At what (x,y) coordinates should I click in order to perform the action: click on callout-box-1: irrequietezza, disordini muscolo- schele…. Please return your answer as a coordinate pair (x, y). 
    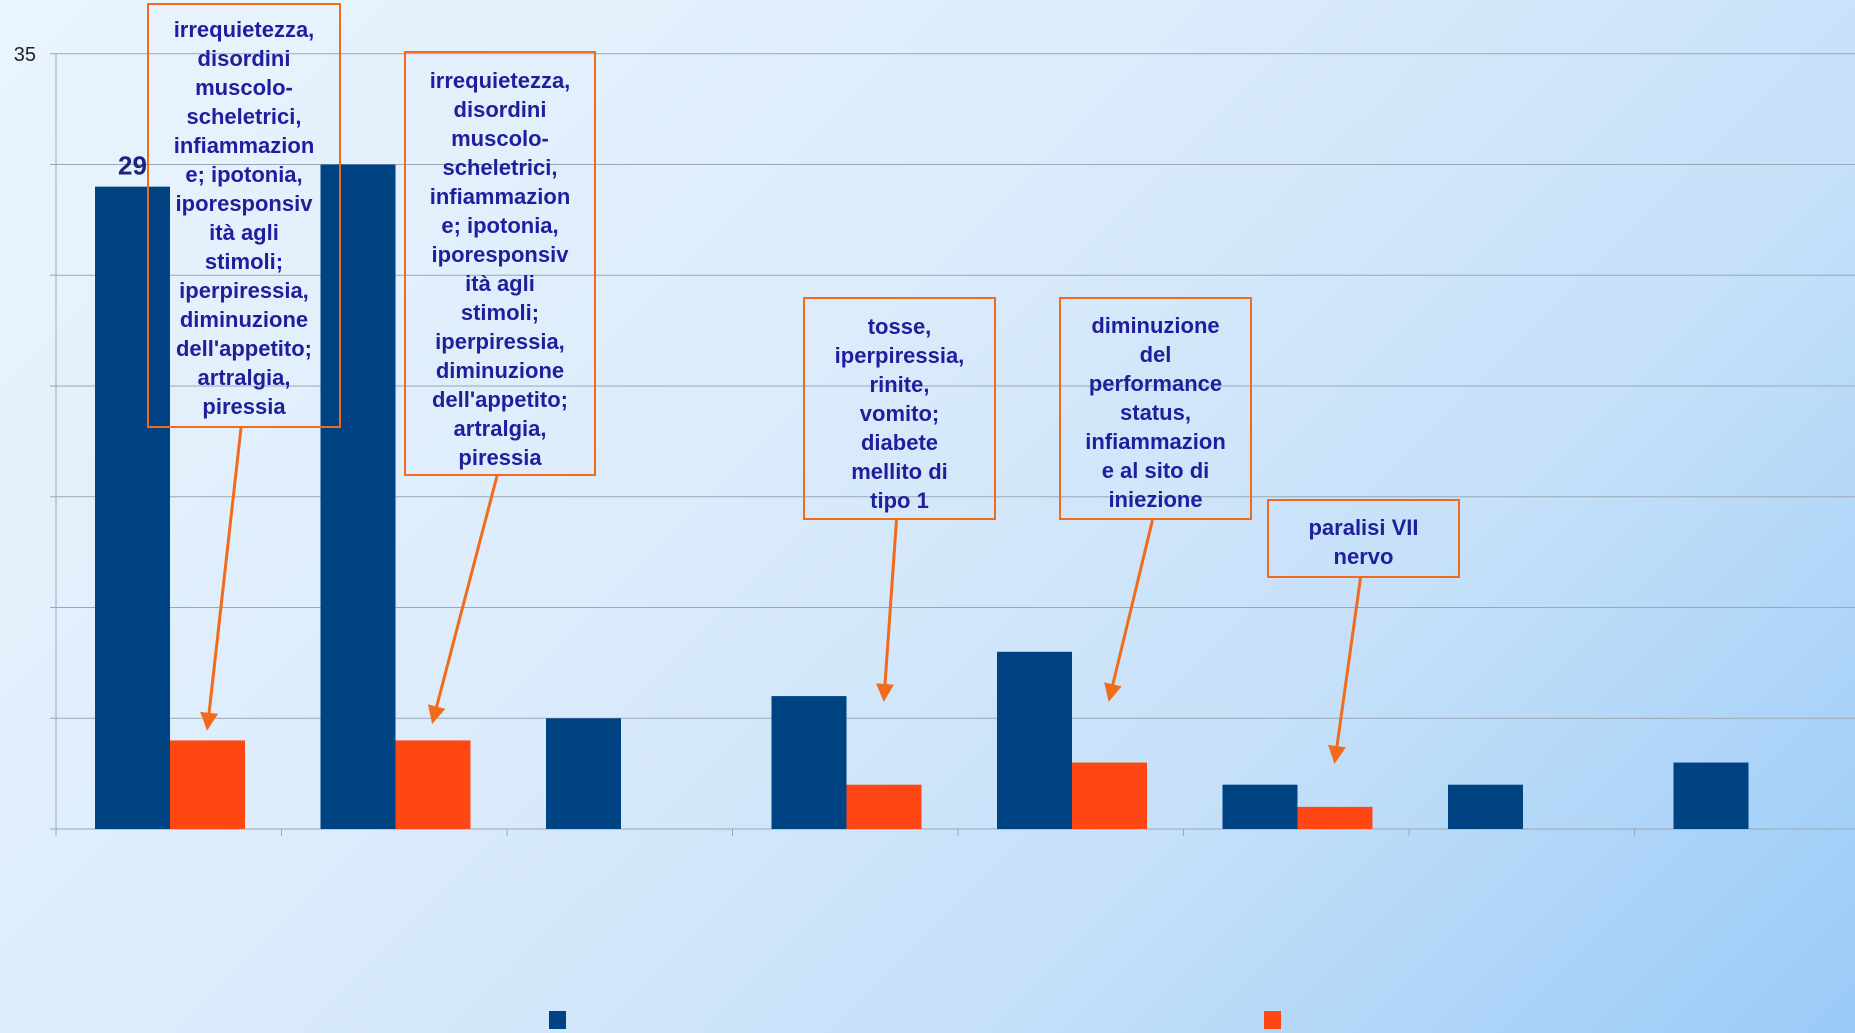
    Looking at the image, I should click on (244, 215).